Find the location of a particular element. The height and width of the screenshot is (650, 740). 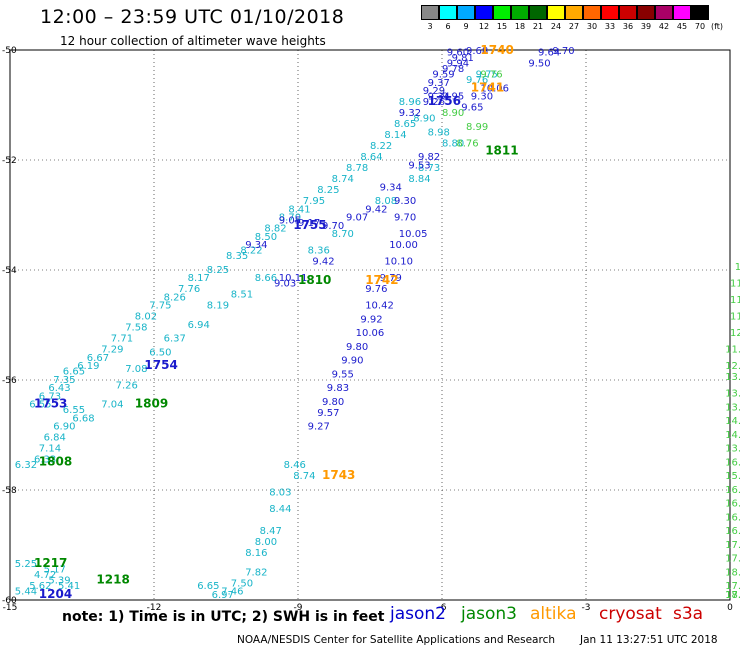

swh-value: 7.95 is located at coordinates (314, 201).